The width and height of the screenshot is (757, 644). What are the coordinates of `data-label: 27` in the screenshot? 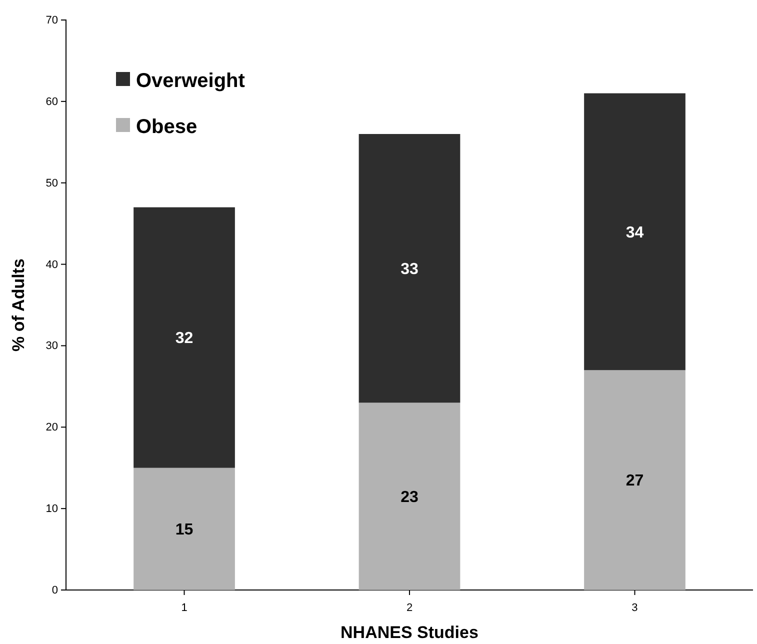 It's located at (635, 481).